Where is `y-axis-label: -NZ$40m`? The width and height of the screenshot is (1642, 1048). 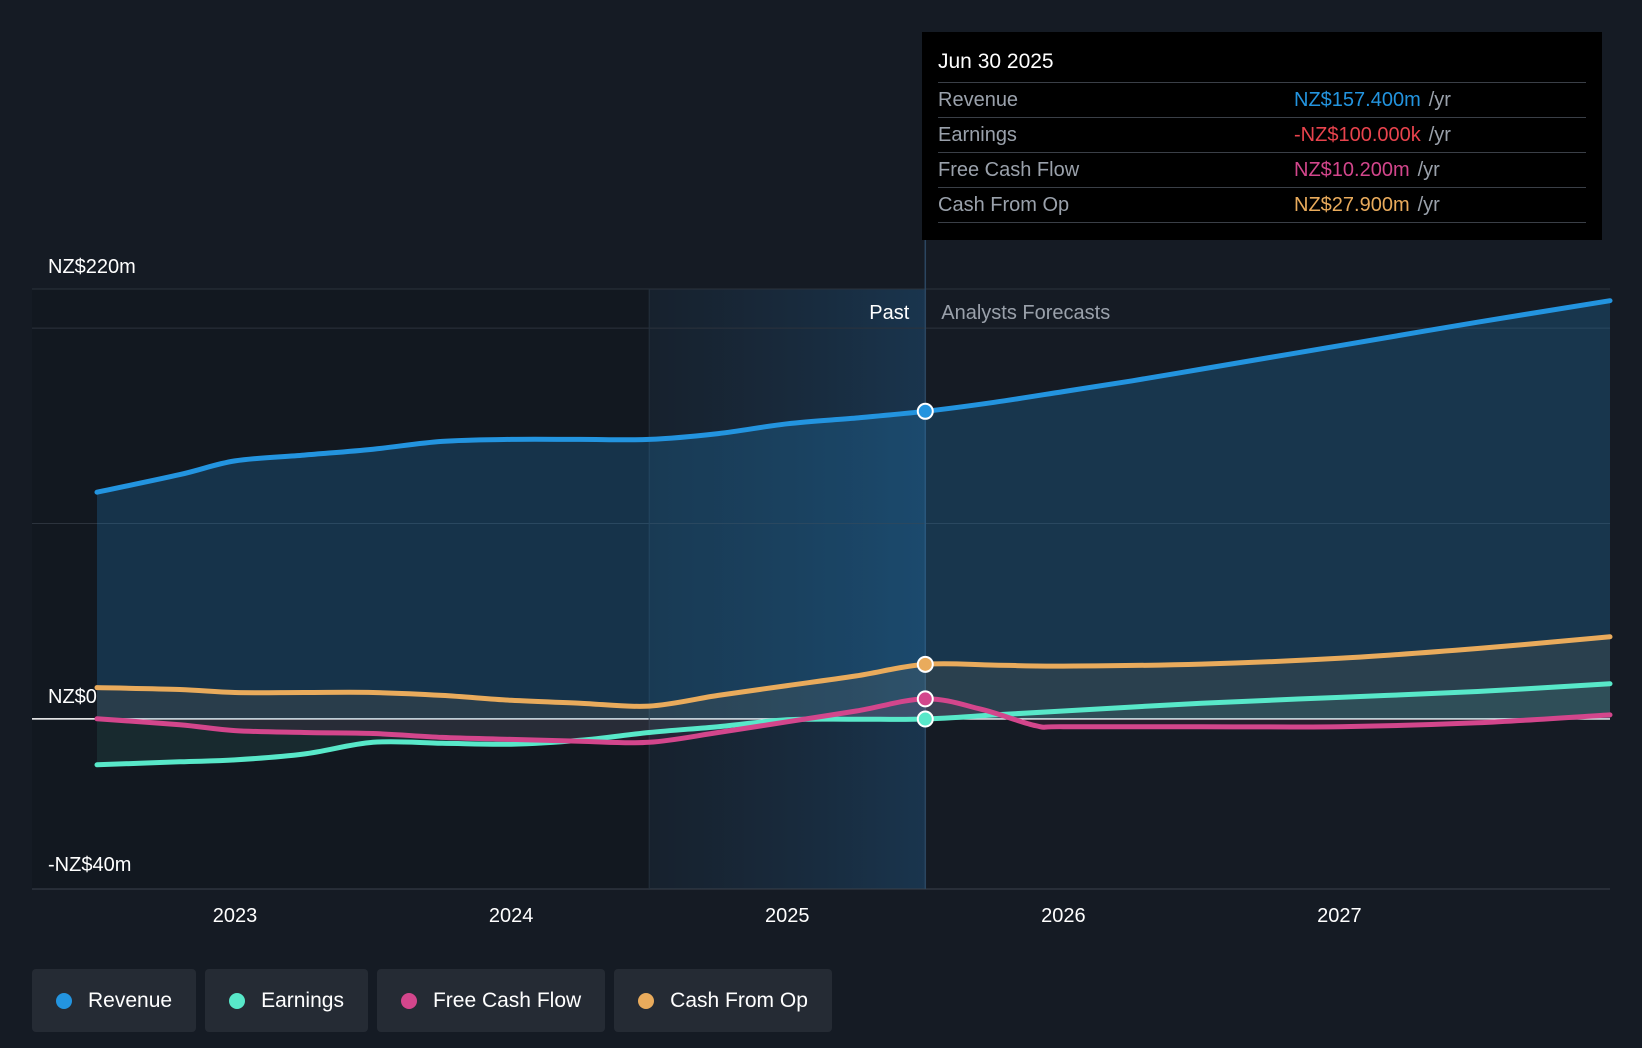 y-axis-label: -NZ$40m is located at coordinates (89, 865).